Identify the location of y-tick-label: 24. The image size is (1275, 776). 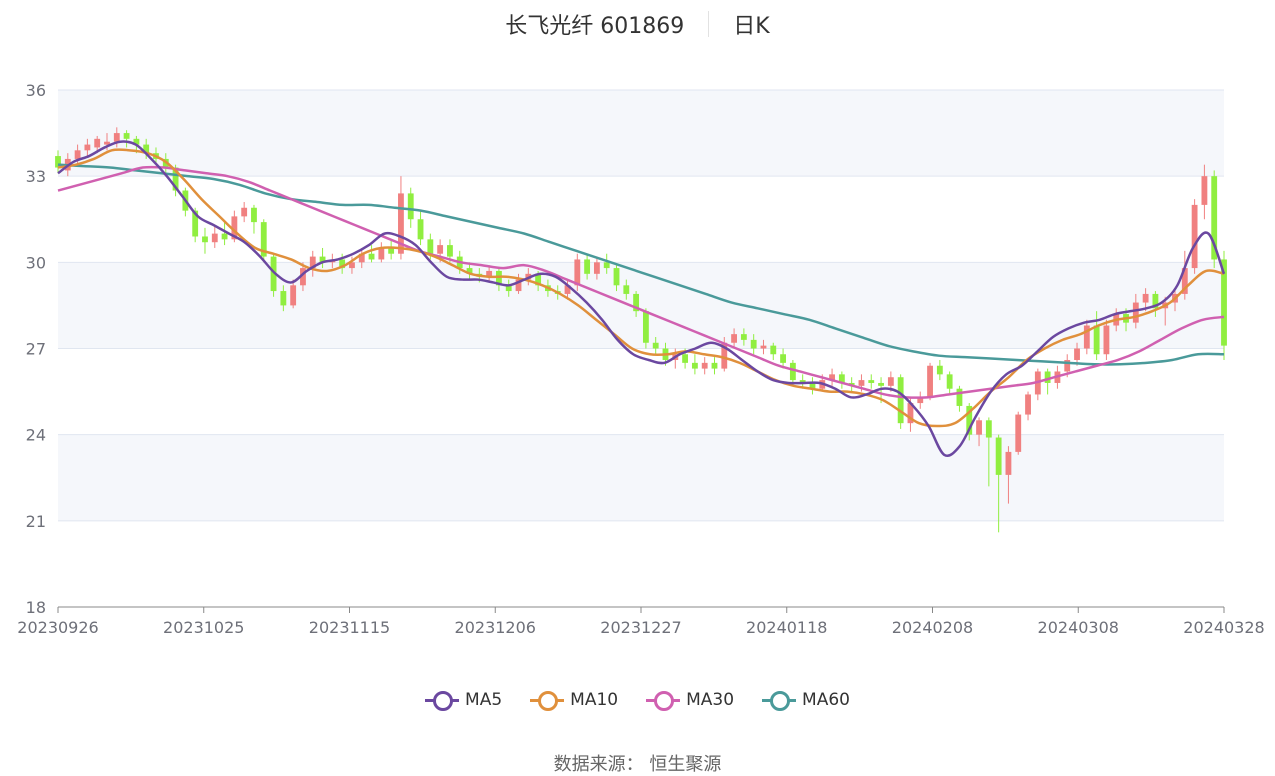
(36, 435).